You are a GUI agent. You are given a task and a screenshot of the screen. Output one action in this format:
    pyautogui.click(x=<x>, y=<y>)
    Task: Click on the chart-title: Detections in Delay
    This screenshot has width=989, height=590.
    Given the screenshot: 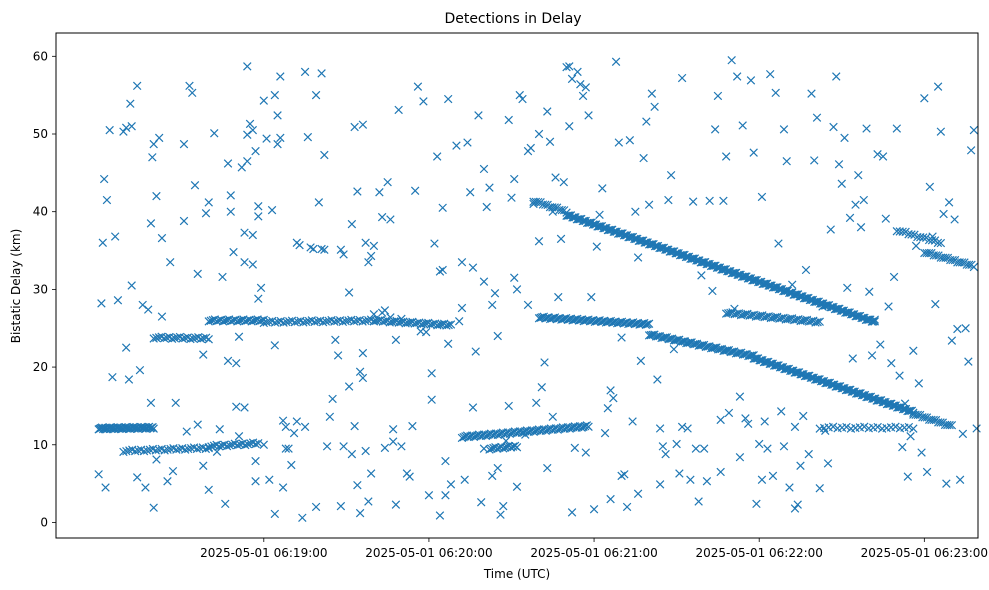 What is the action you would take?
    pyautogui.click(x=512, y=19)
    